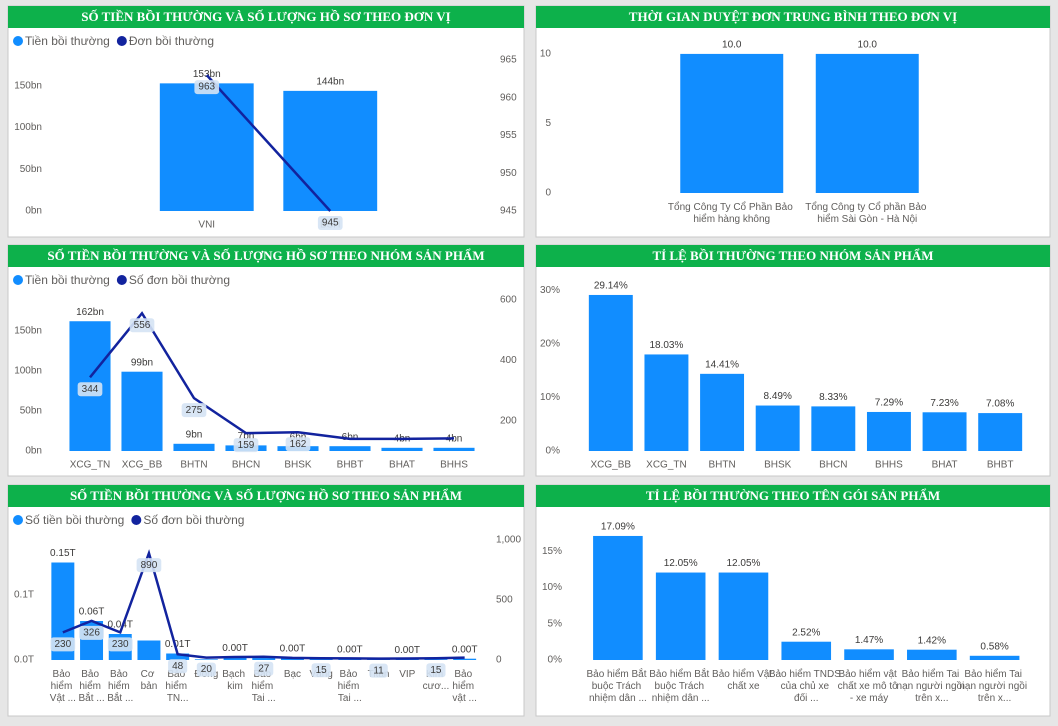 The width and height of the screenshot is (1058, 726). What do you see at coordinates (31, 411) in the screenshot?
I see `y-tick-label: 50bn` at bounding box center [31, 411].